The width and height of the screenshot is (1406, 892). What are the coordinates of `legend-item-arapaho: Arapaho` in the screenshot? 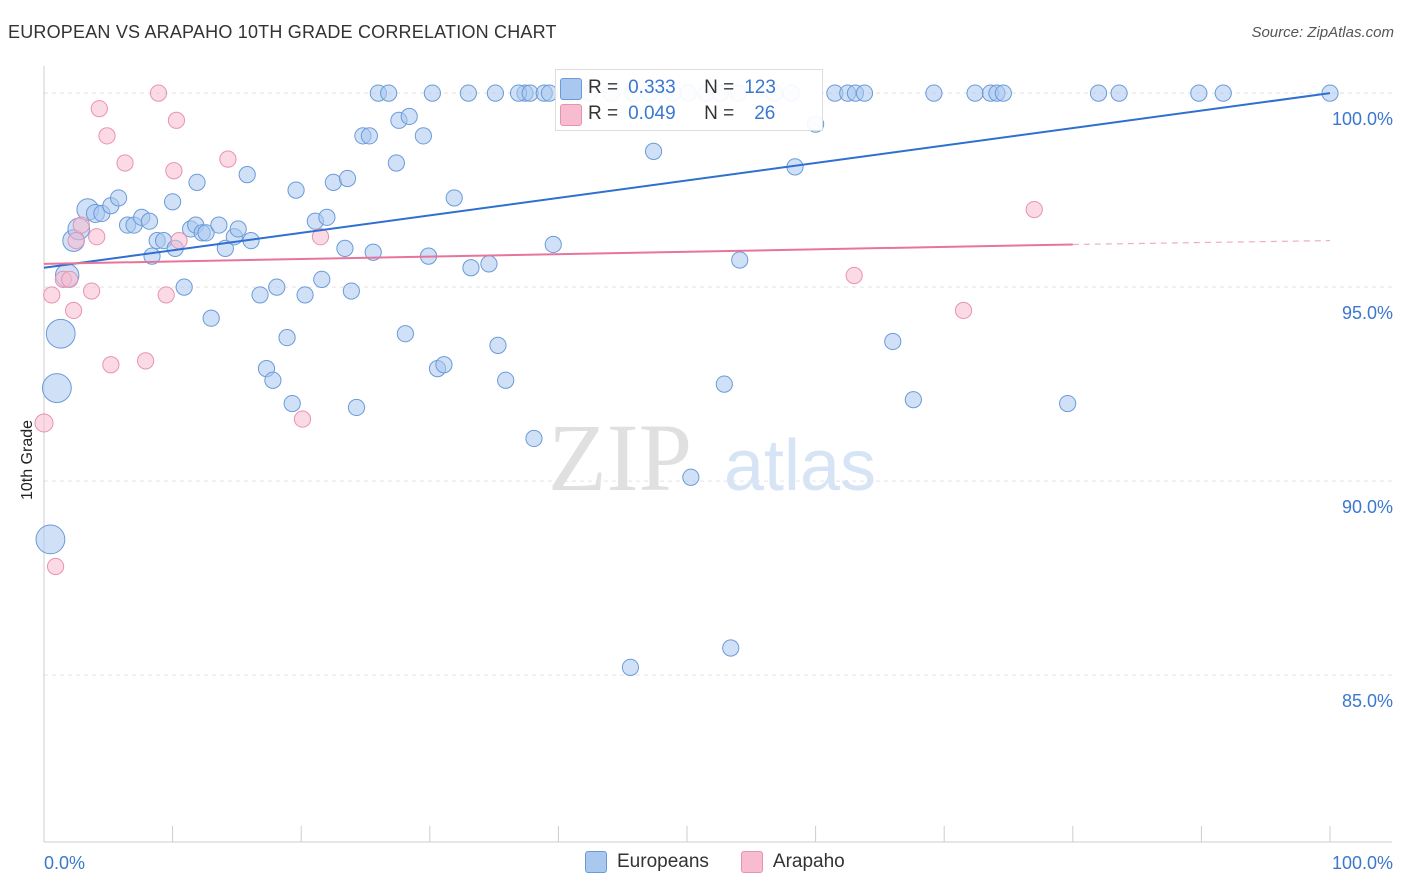 It's located at (792, 862).